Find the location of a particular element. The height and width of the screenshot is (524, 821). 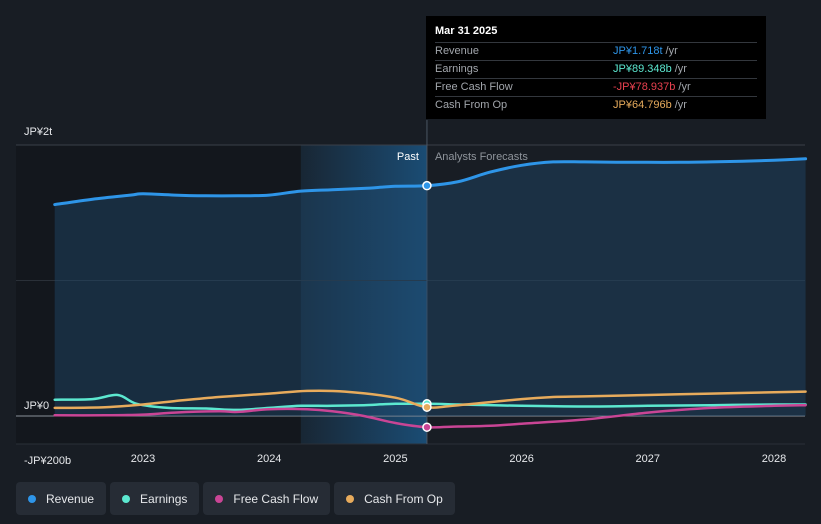

revenue-highlight-dot is located at coordinates (427, 185).